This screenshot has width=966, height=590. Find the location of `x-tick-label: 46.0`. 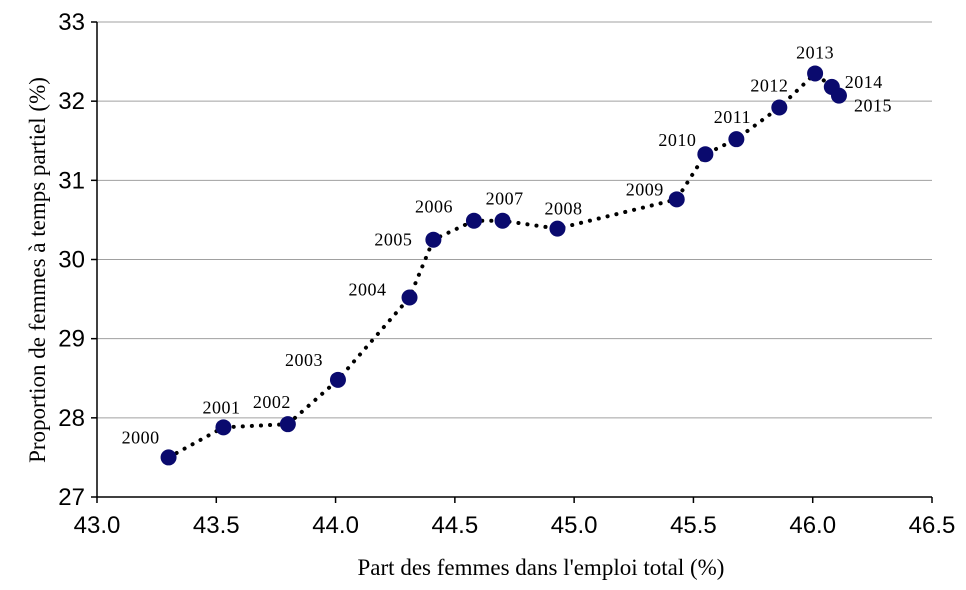

x-tick-label: 46.0 is located at coordinates (812, 525).